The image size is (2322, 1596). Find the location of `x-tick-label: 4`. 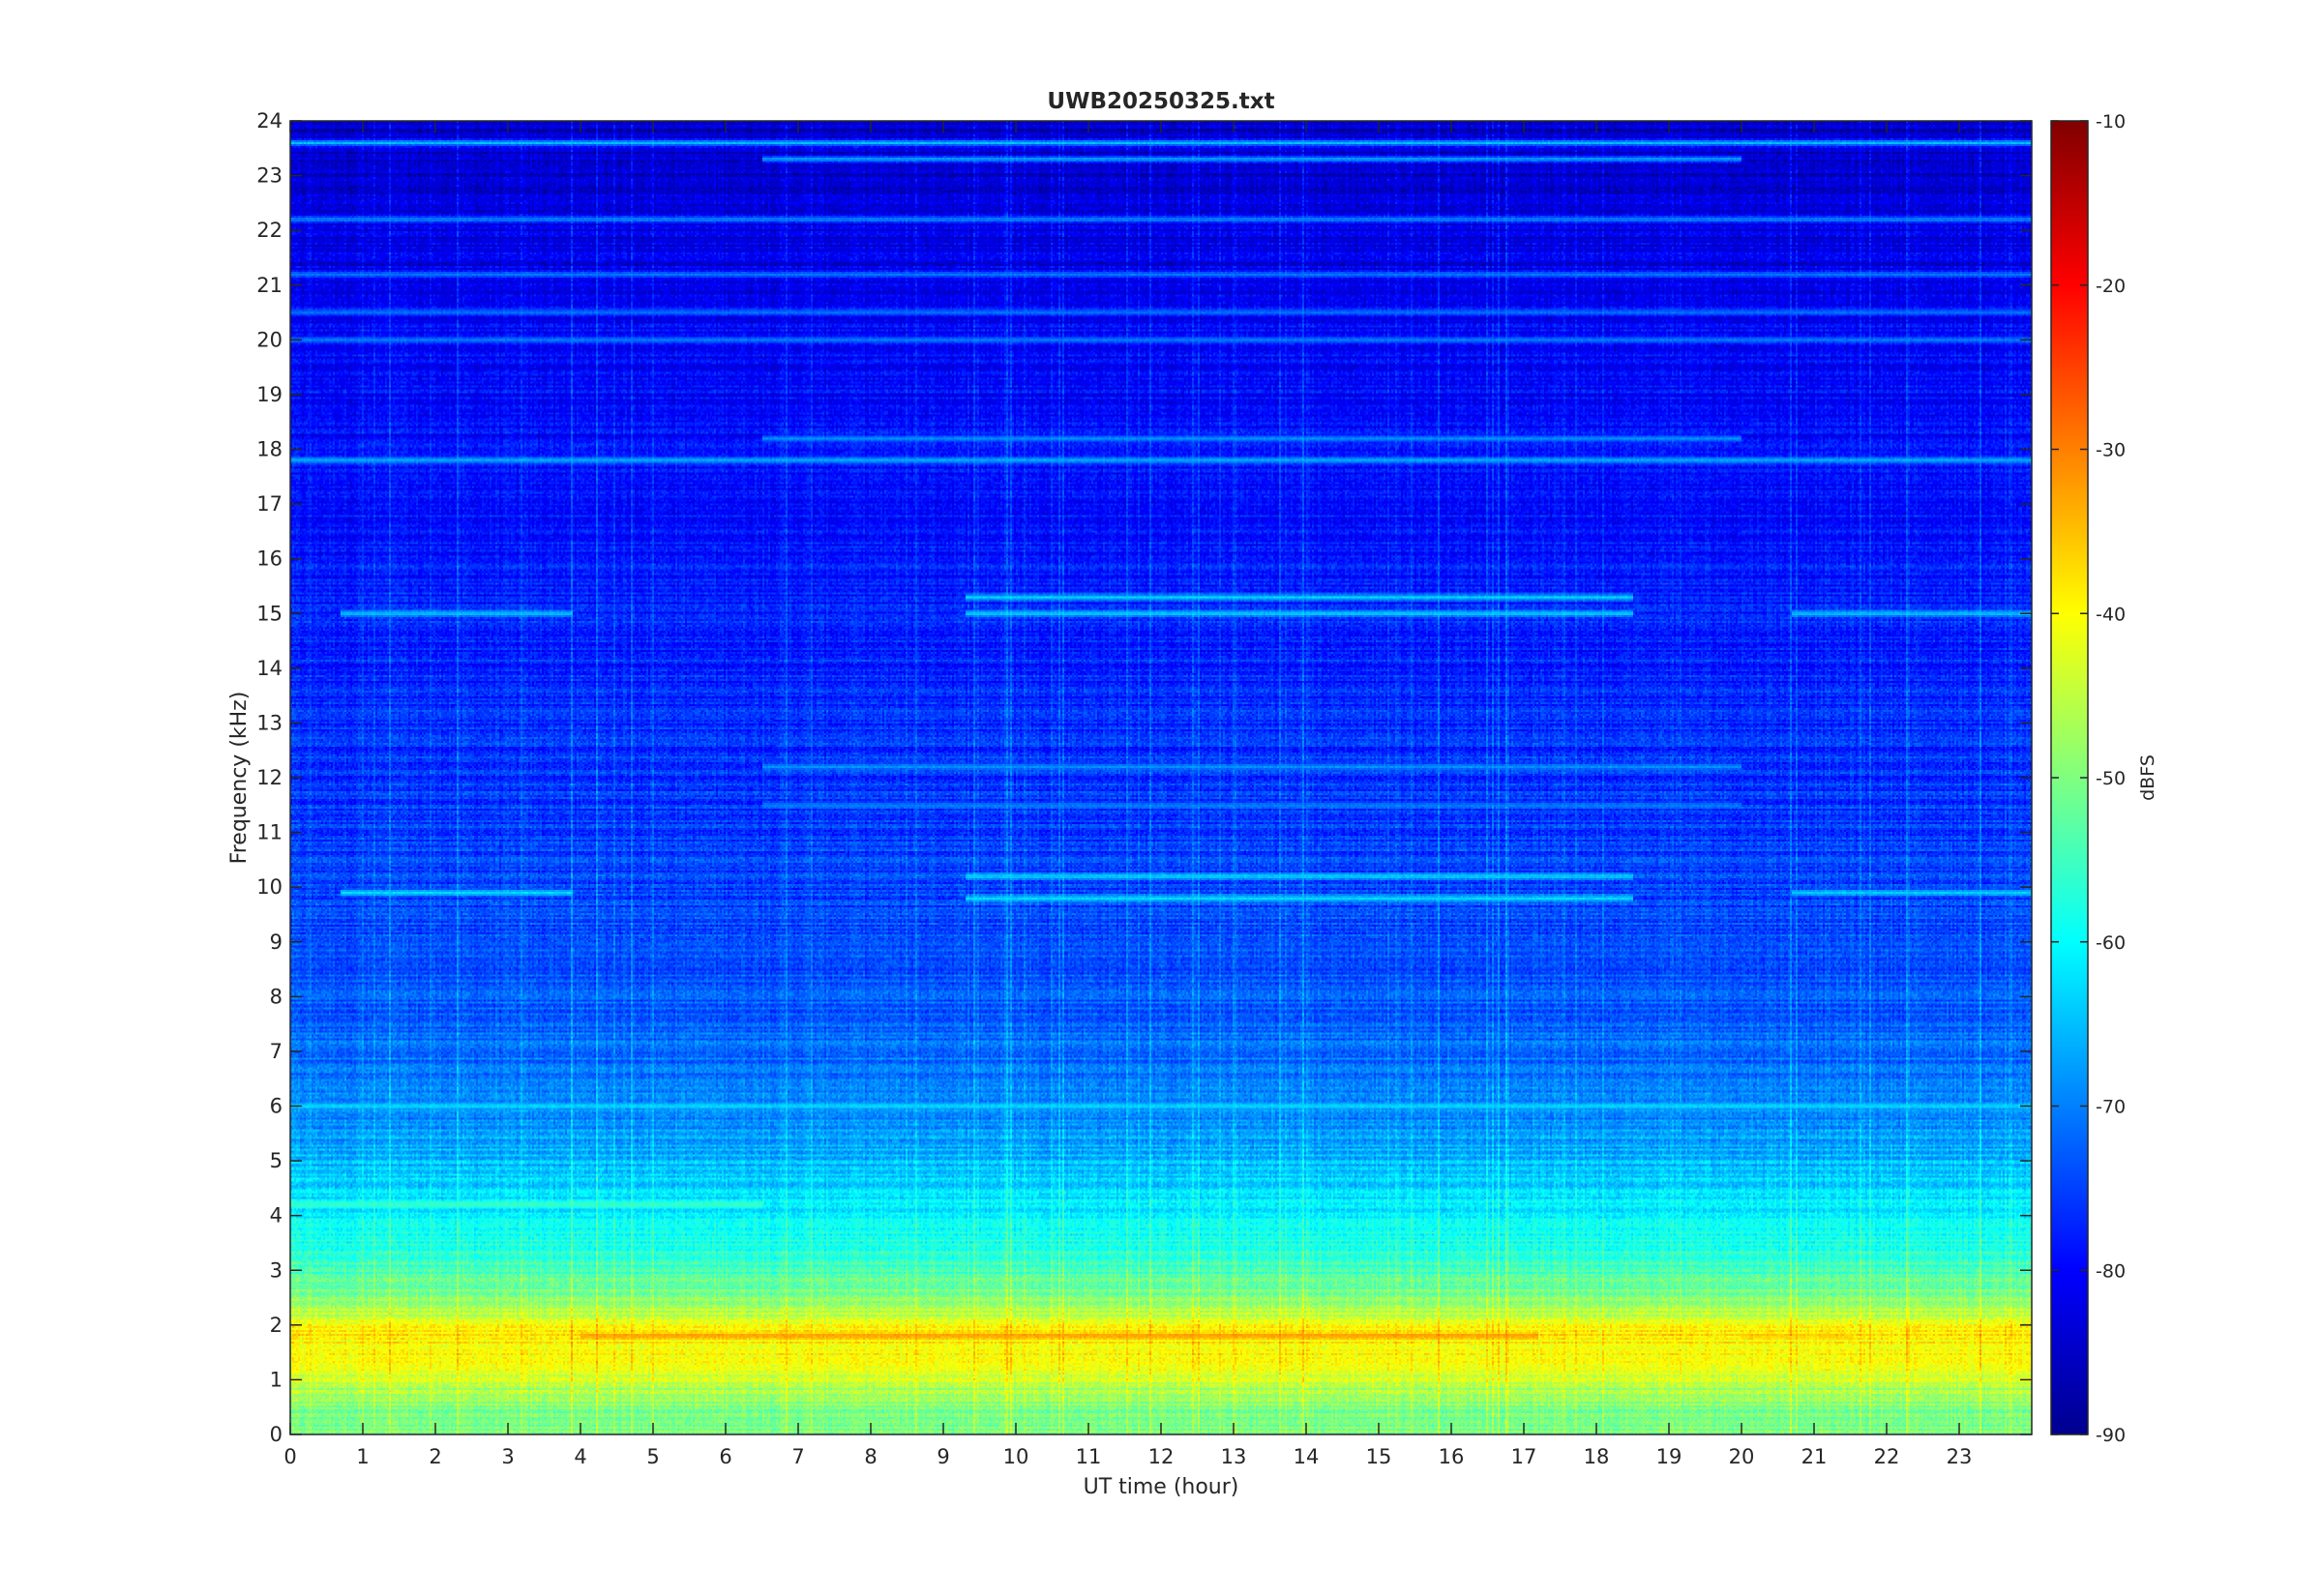

x-tick-label: 4 is located at coordinates (580, 1456).